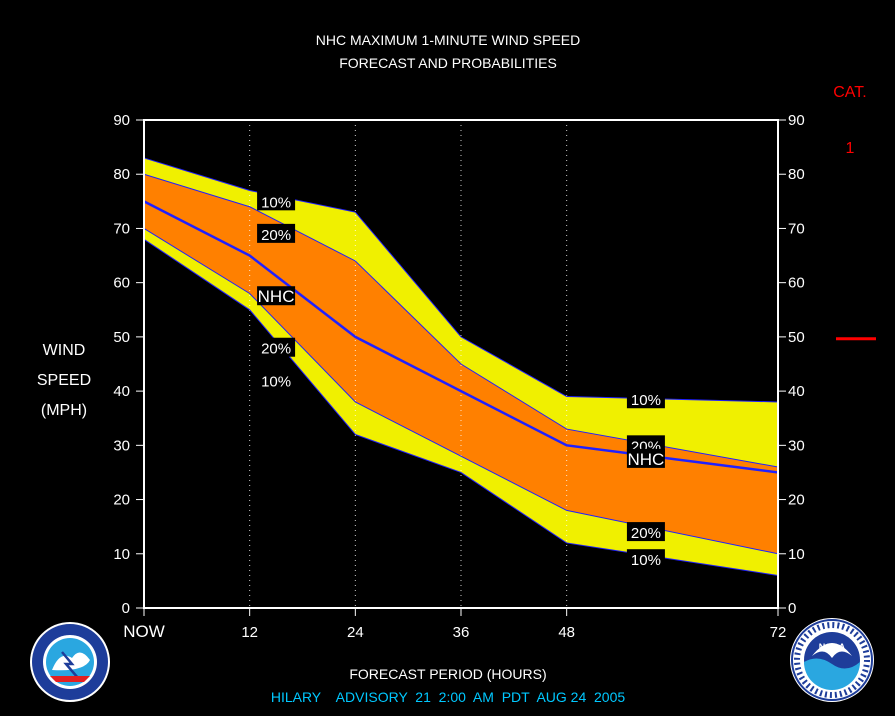 This screenshot has width=895, height=716. I want to click on y-tick-label-left-50: 50, so click(121, 337).